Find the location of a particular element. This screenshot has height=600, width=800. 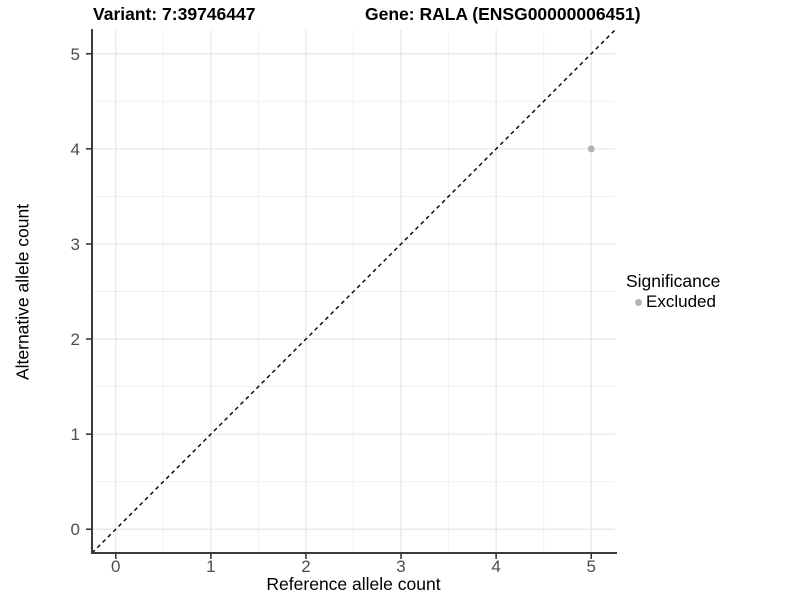

legend-item-excluded: Excluded is located at coordinates (673, 302).